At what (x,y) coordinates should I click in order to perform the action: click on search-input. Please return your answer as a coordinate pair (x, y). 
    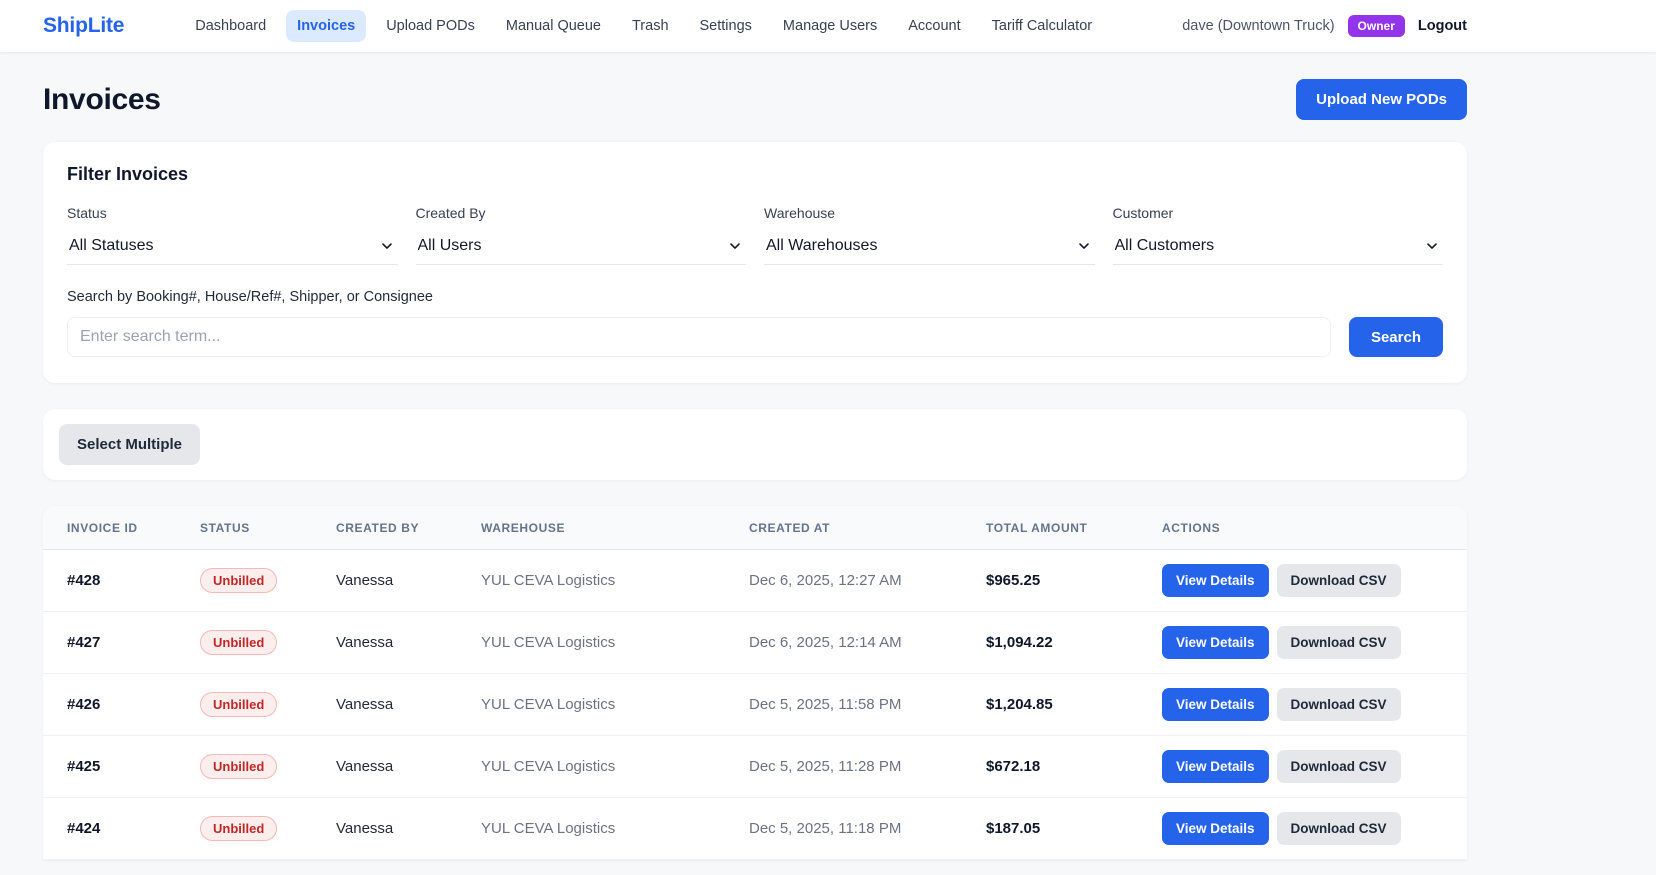
    Looking at the image, I should click on (699, 337).